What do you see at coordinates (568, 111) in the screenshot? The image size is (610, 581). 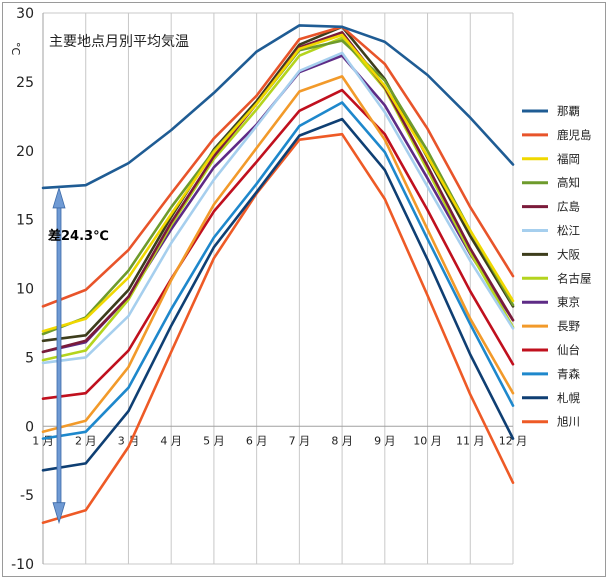 I see `legend-label: 那覇` at bounding box center [568, 111].